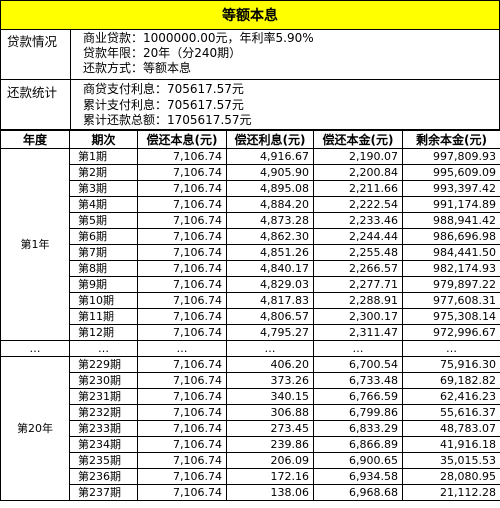 The width and height of the screenshot is (500, 508). Describe the element at coordinates (358, 236) in the screenshot. I see `principal-cell: 2,244.44` at that location.